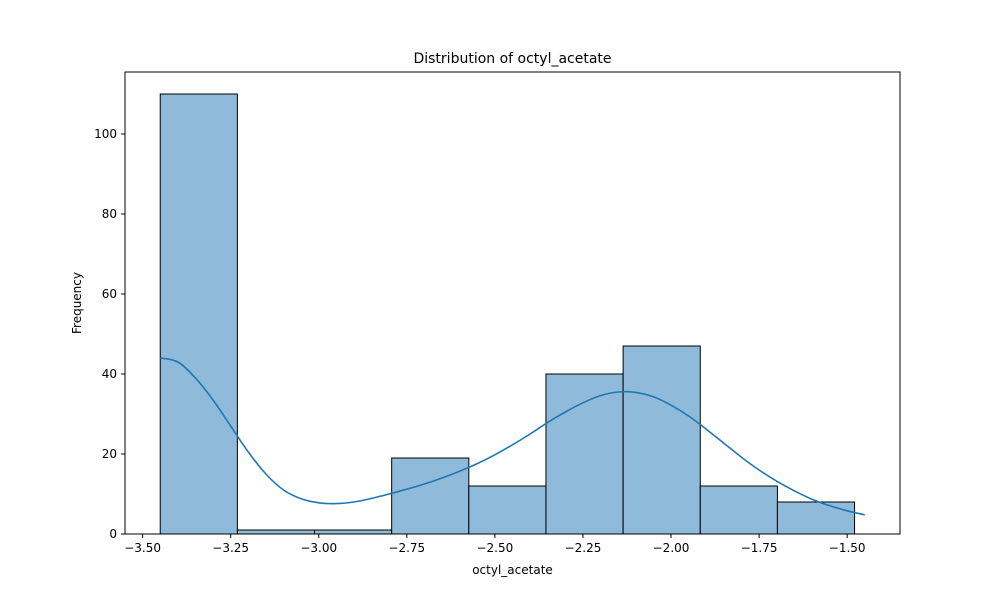 The height and width of the screenshot is (600, 1000). Describe the element at coordinates (113, 534) in the screenshot. I see `y-tick-label: 0` at that location.